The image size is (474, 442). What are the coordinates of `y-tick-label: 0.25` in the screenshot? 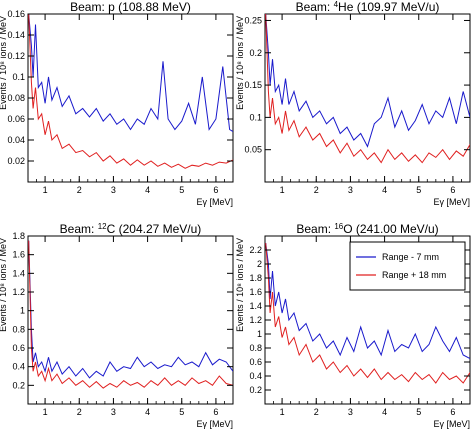 It's located at (253, 20).